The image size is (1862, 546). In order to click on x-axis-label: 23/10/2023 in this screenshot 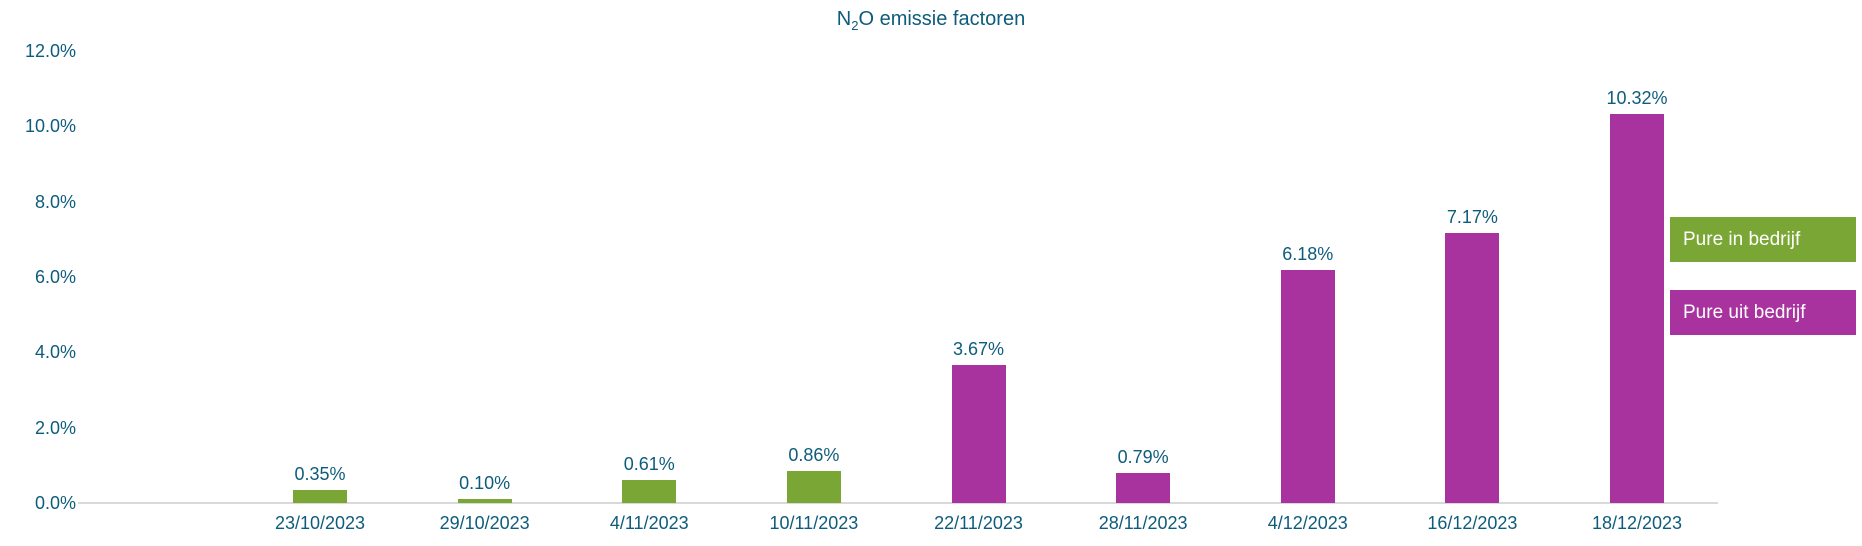, I will do `click(320, 523)`.